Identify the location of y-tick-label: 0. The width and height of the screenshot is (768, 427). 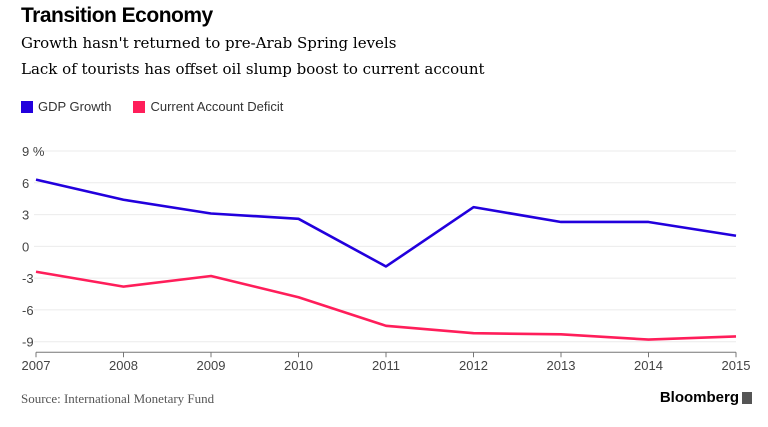
(25, 246).